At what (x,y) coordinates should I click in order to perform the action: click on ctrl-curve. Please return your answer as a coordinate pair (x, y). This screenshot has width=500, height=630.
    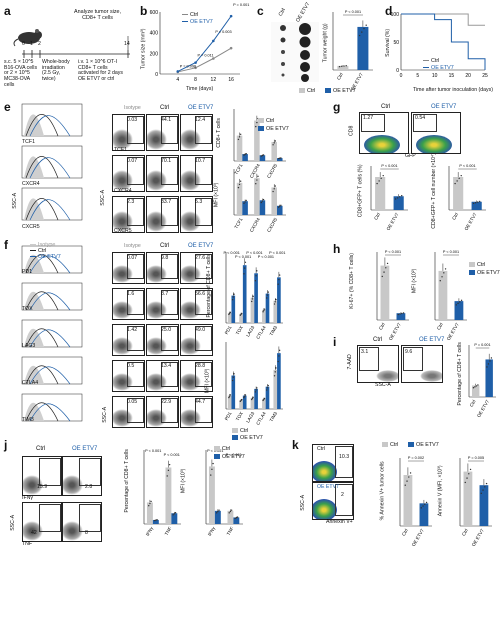
    Looking at the image, I should click on (42, 412).